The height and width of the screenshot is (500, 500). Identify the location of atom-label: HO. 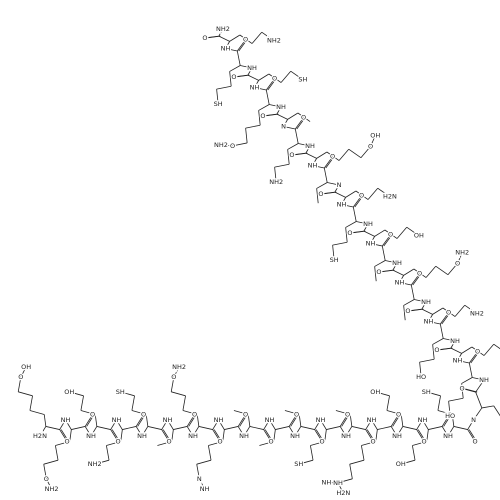
(450, 416).